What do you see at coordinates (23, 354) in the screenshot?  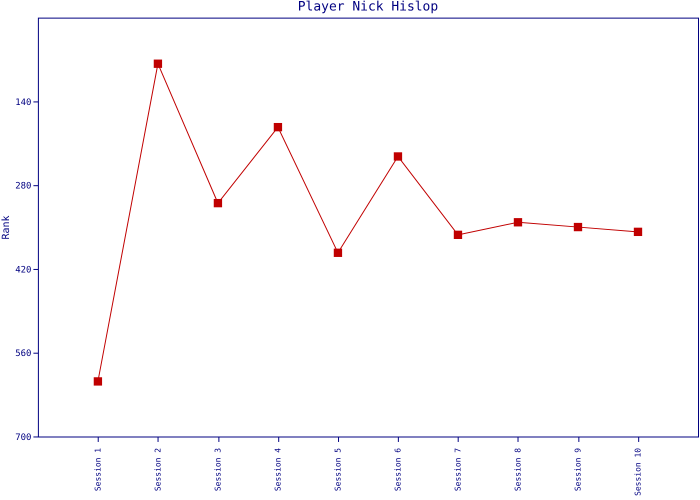 I see `y-tick-label: 560` at bounding box center [23, 354].